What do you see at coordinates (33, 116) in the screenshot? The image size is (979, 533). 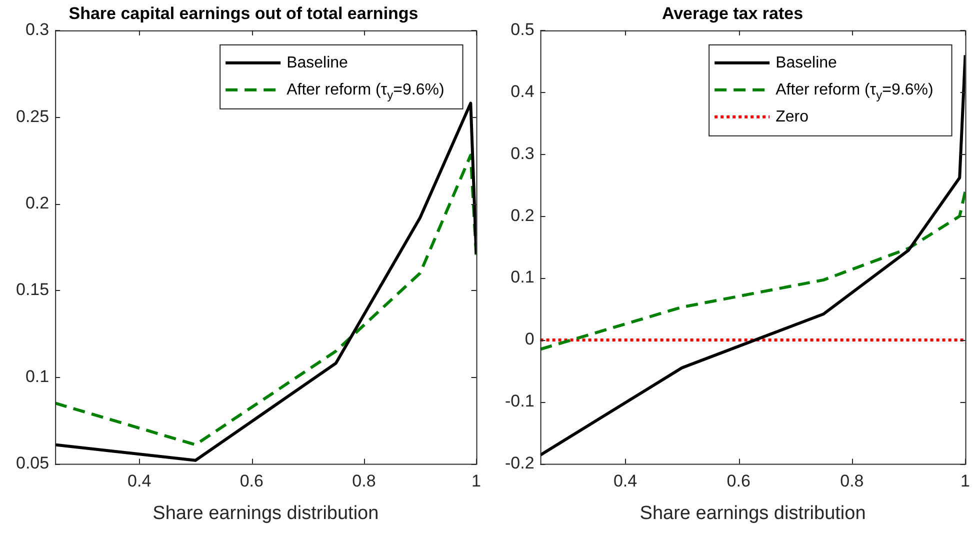 I see `y-tick-label: 0.25` at bounding box center [33, 116].